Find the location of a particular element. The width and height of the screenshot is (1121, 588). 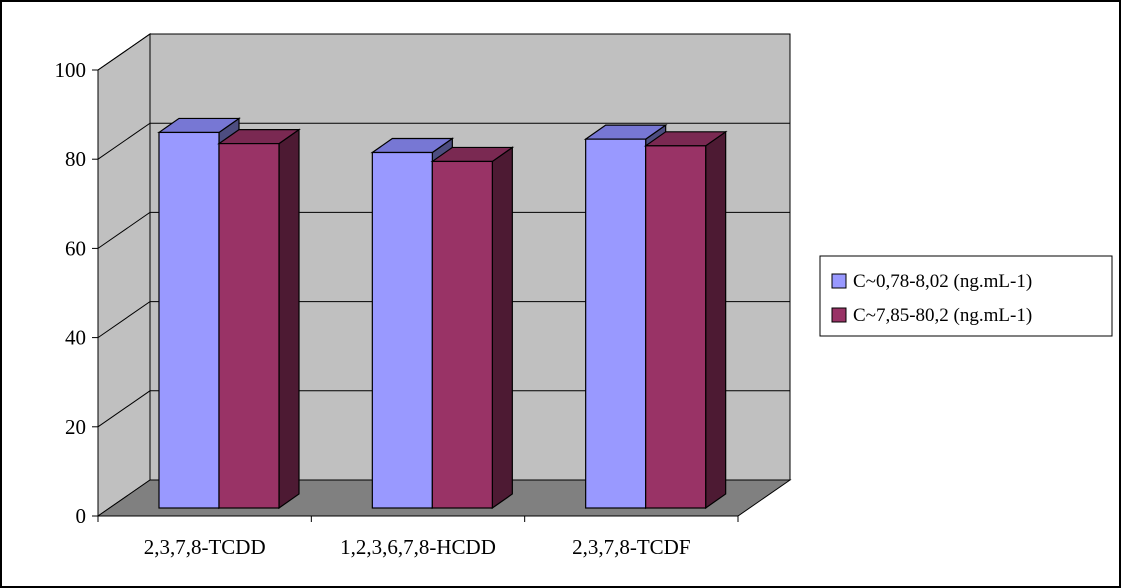

y-tick-label: 80 is located at coordinates (75, 159).